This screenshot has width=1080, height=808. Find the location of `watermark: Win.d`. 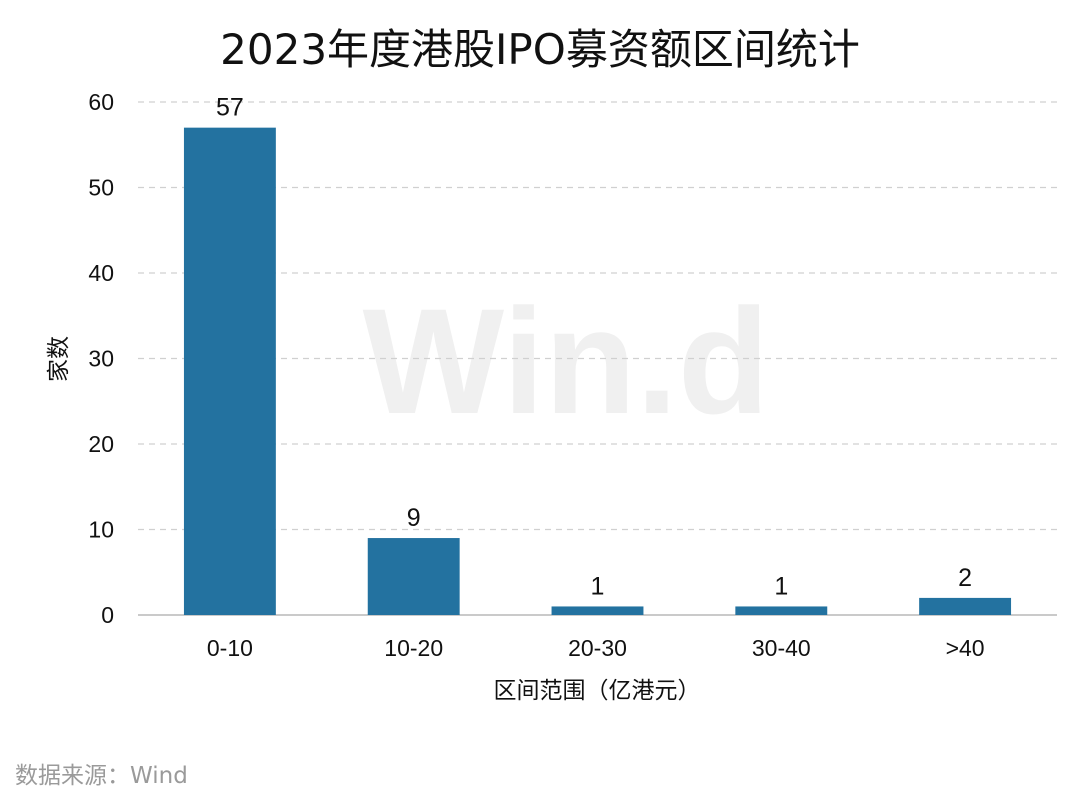

watermark: Win.d is located at coordinates (566, 361).